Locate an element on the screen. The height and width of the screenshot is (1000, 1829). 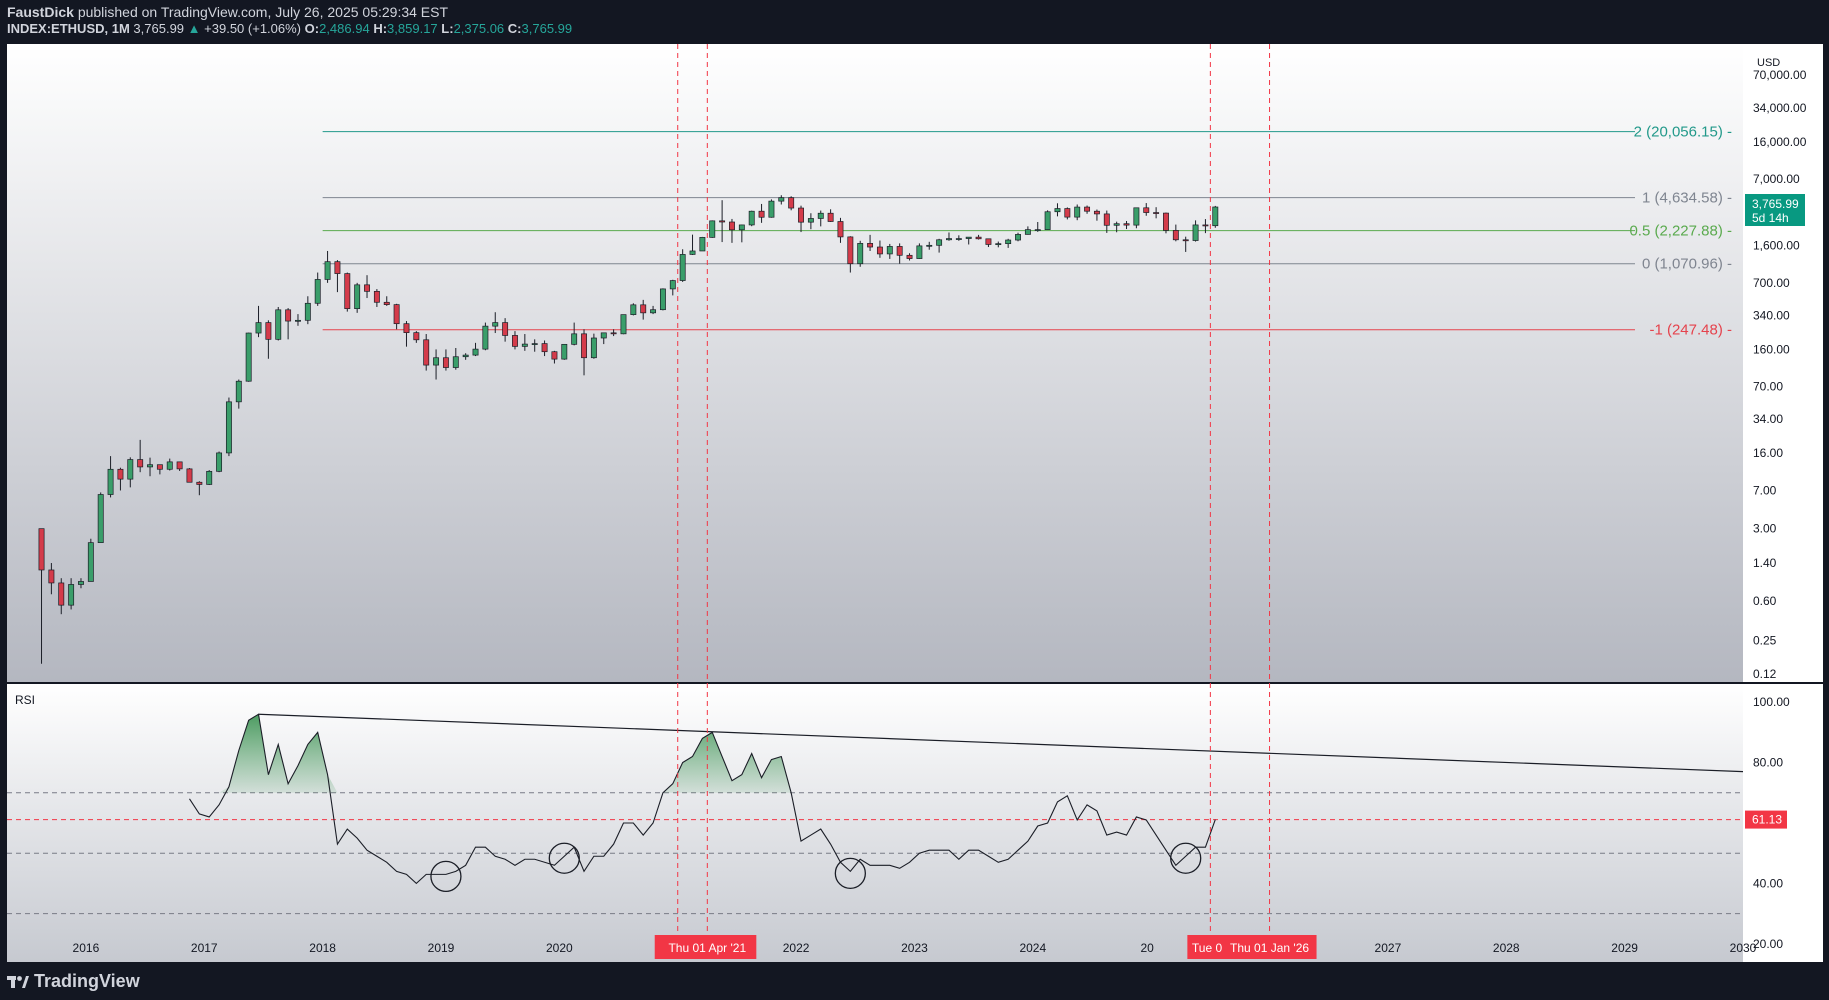
symbol-label: INDEX:ETHUSD, 1M is located at coordinates (68, 28).